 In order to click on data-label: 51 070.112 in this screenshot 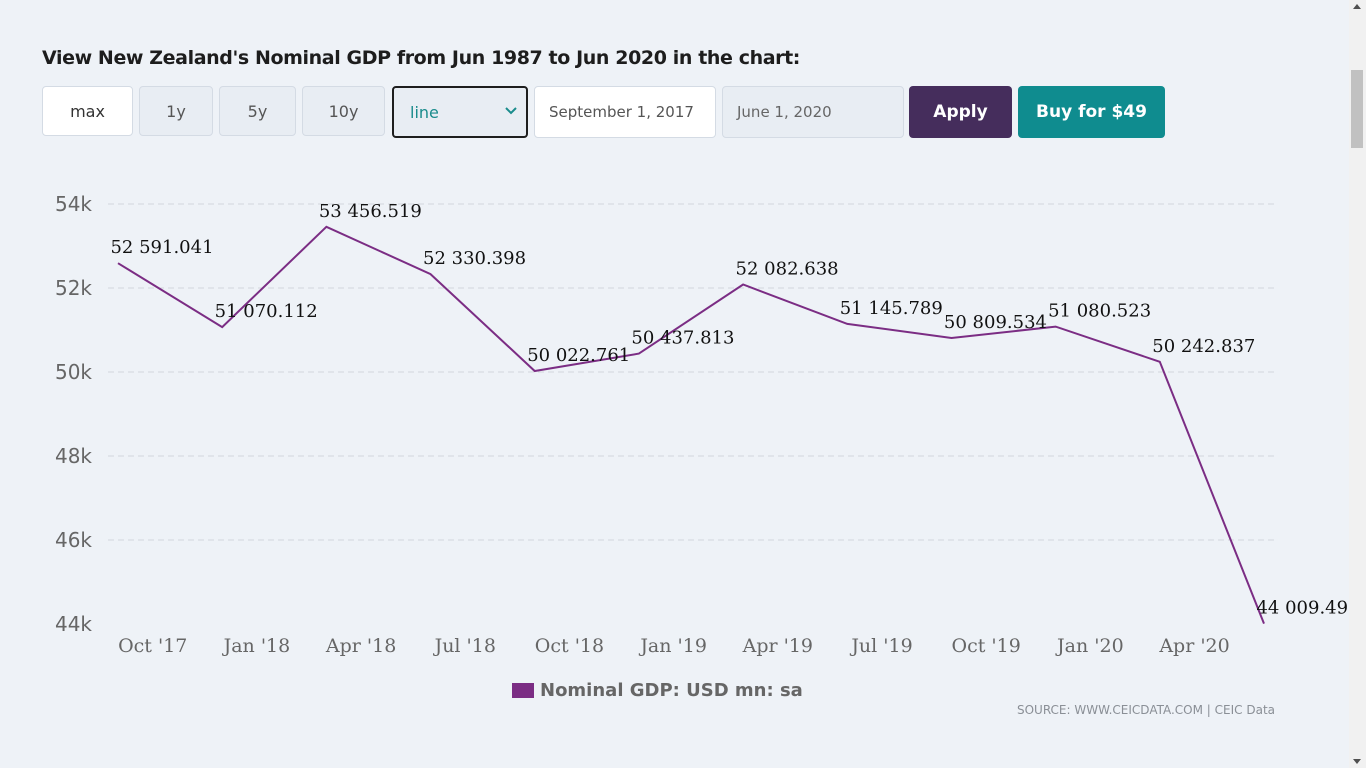, I will do `click(266, 311)`.